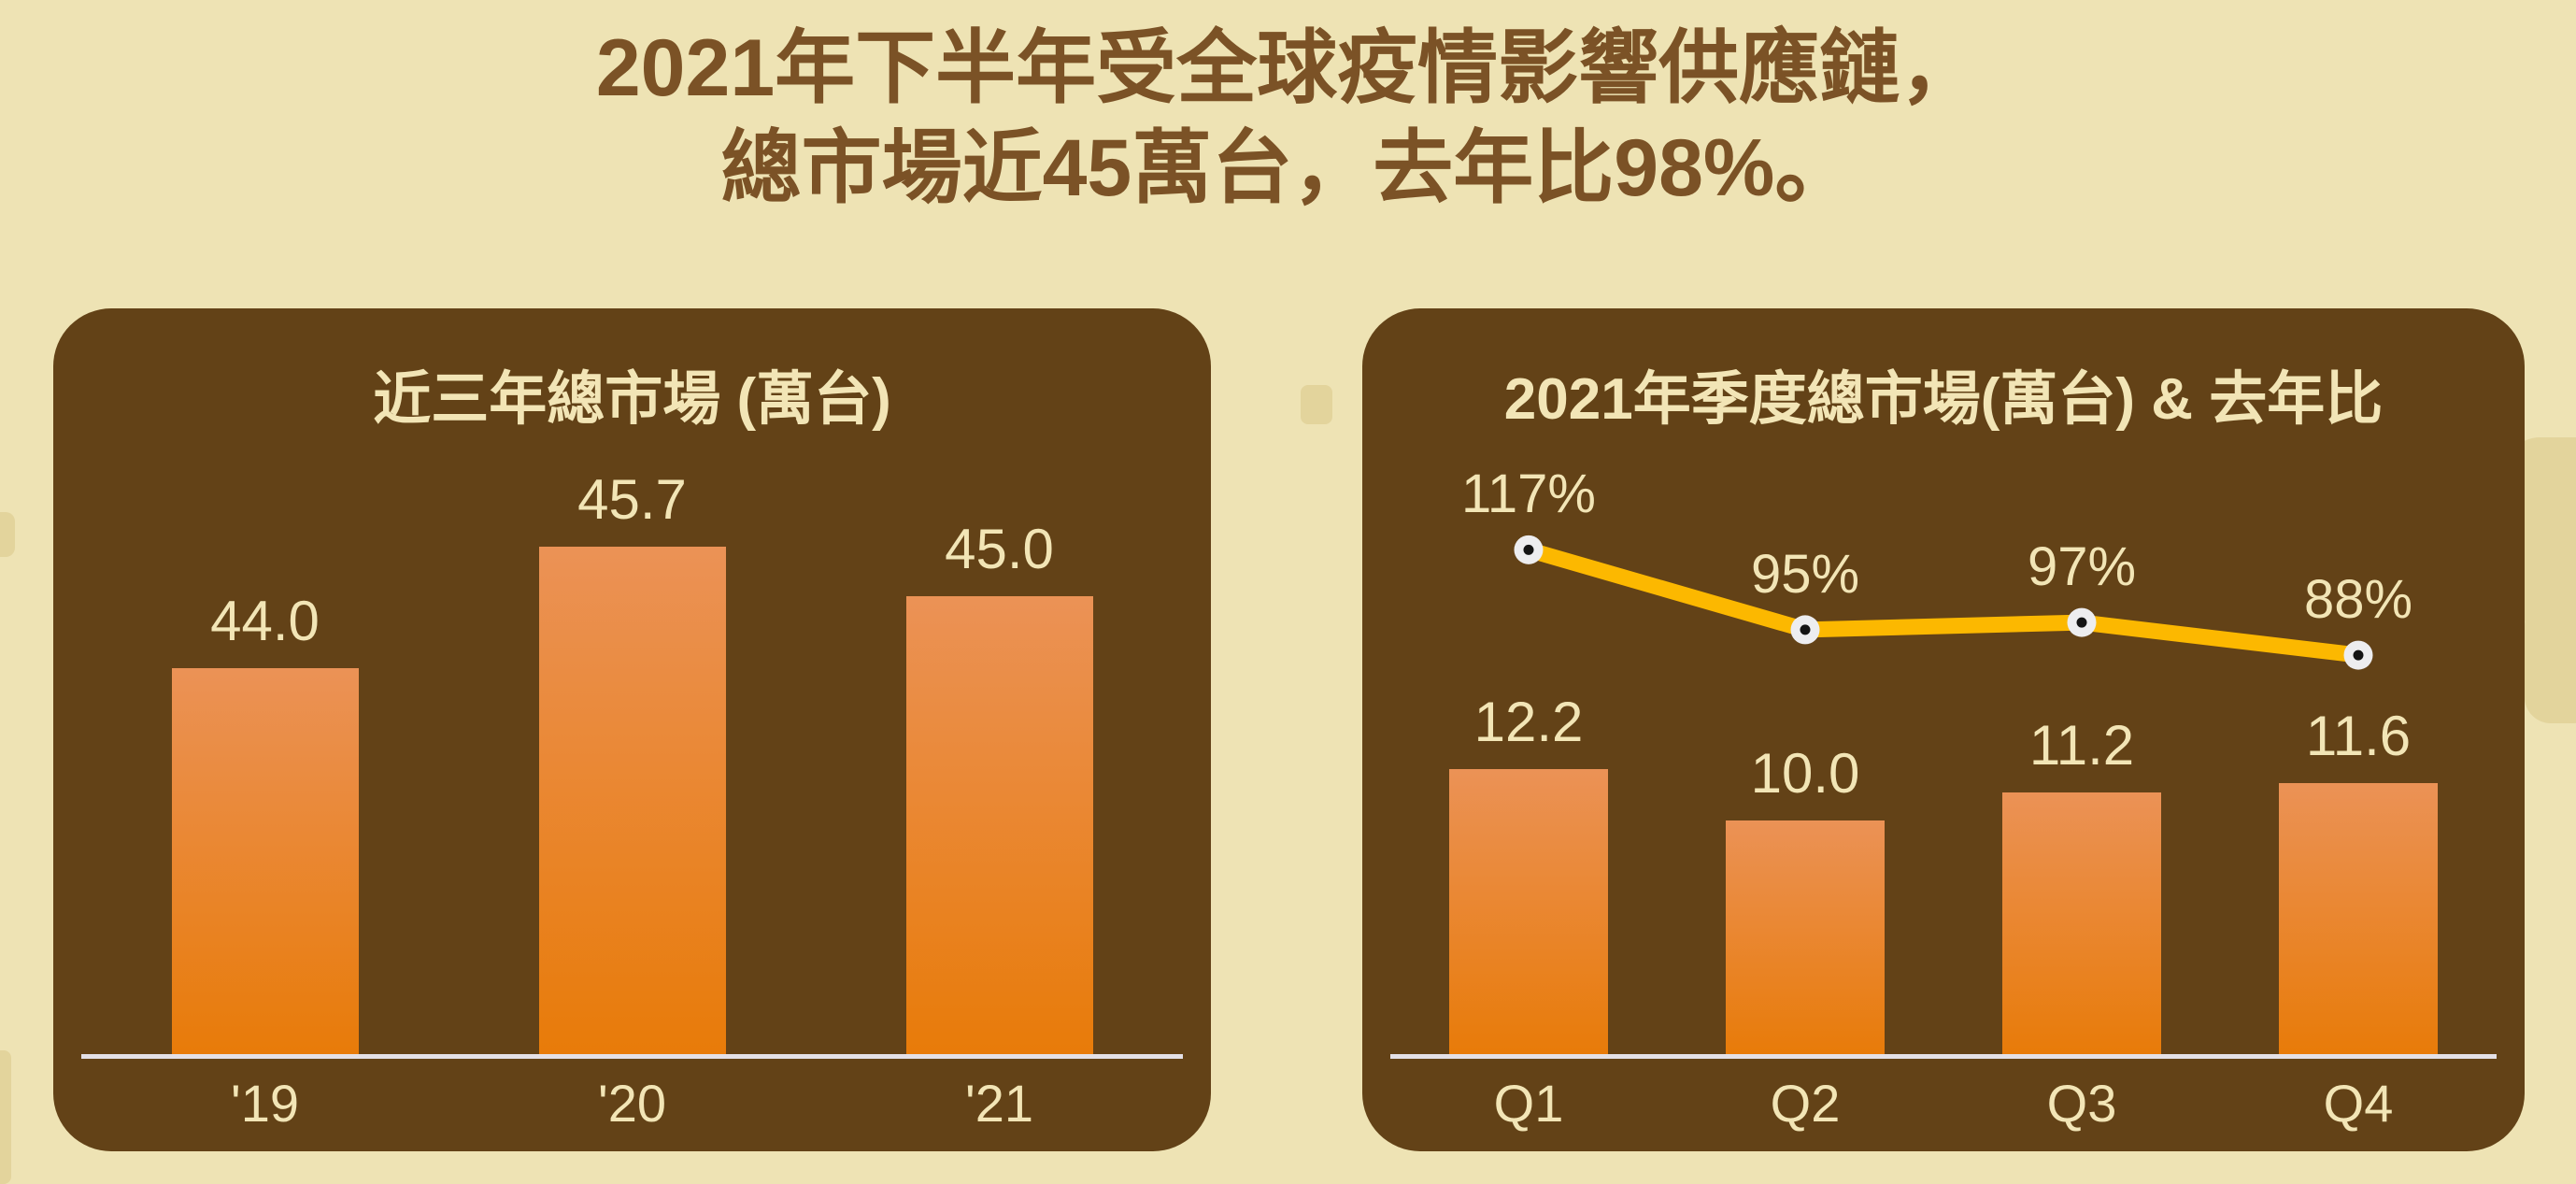  What do you see at coordinates (1943, 399) in the screenshot?
I see `quarterly-chart-title: 2021年季度總市場(萬台) & 去年比` at bounding box center [1943, 399].